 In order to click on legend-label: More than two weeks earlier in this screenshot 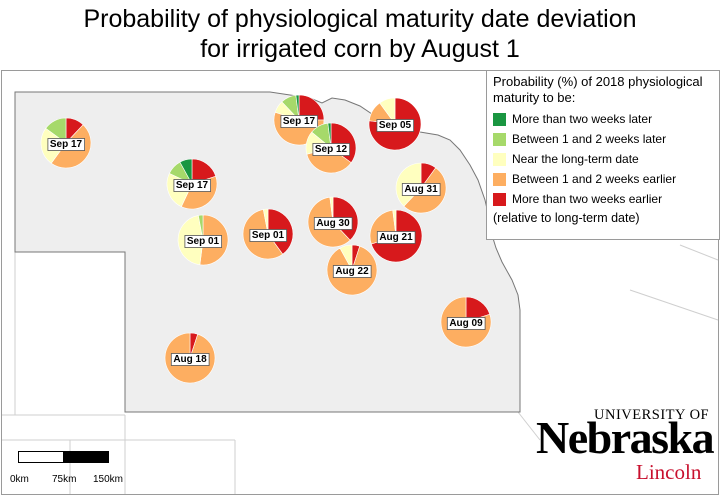, I will do `click(587, 199)`.